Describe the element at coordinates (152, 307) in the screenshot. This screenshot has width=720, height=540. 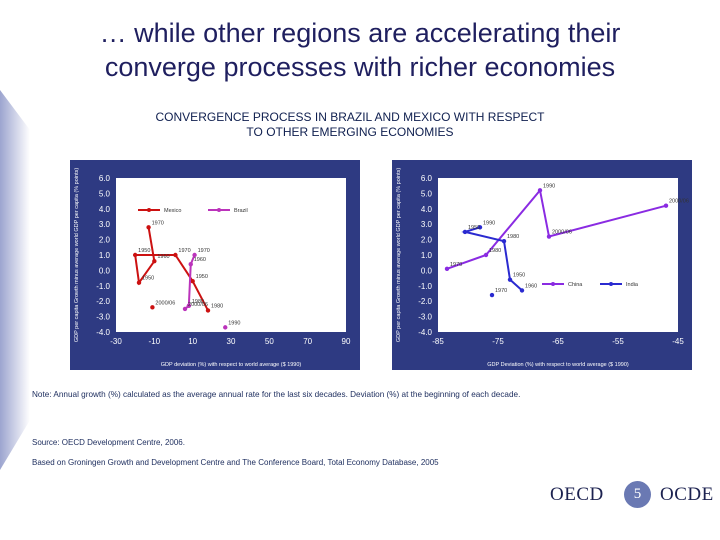
I see `data-point-mexico-2000` at that location.